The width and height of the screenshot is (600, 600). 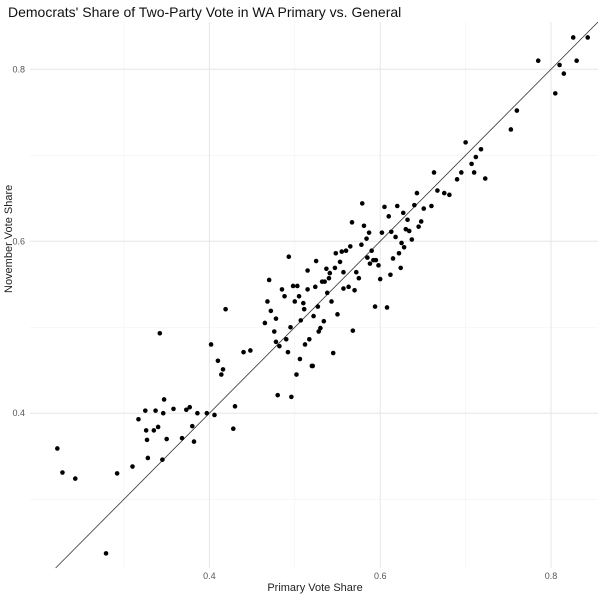 I want to click on x-tick-label: 0.6, so click(x=380, y=576).